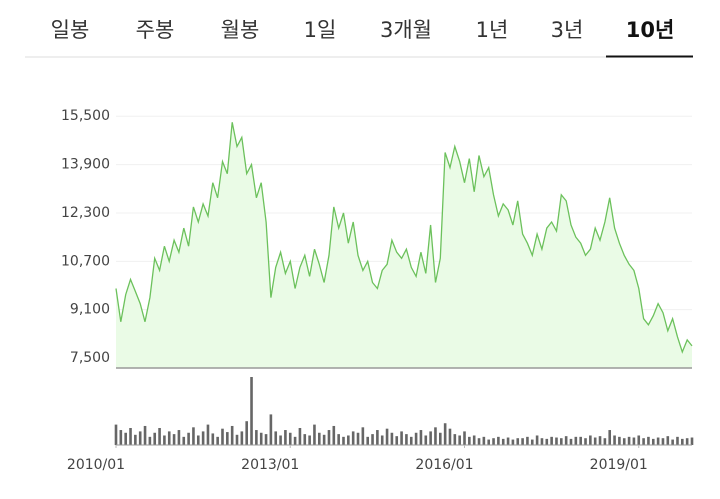 The width and height of the screenshot is (720, 499). I want to click on tab: 3년, so click(567, 30).